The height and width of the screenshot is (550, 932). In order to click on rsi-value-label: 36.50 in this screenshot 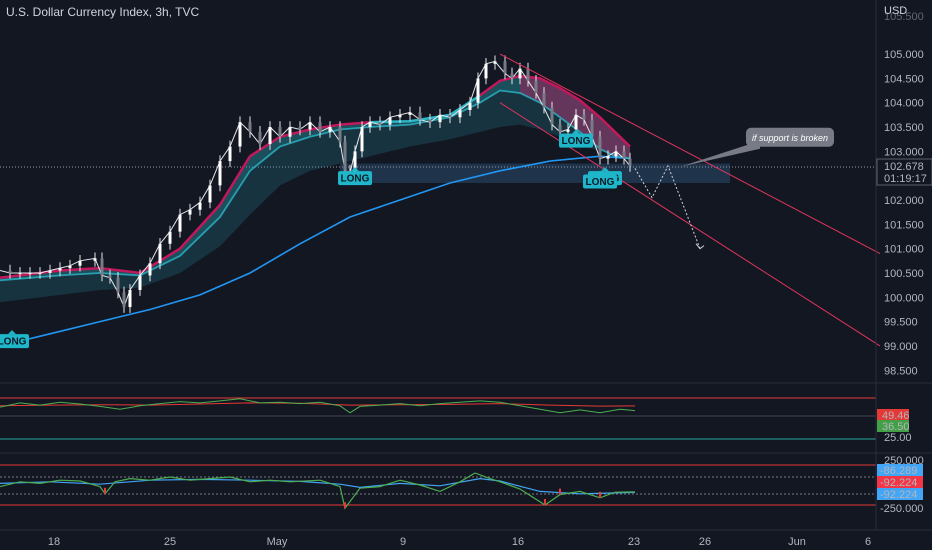, I will do `click(896, 427)`.